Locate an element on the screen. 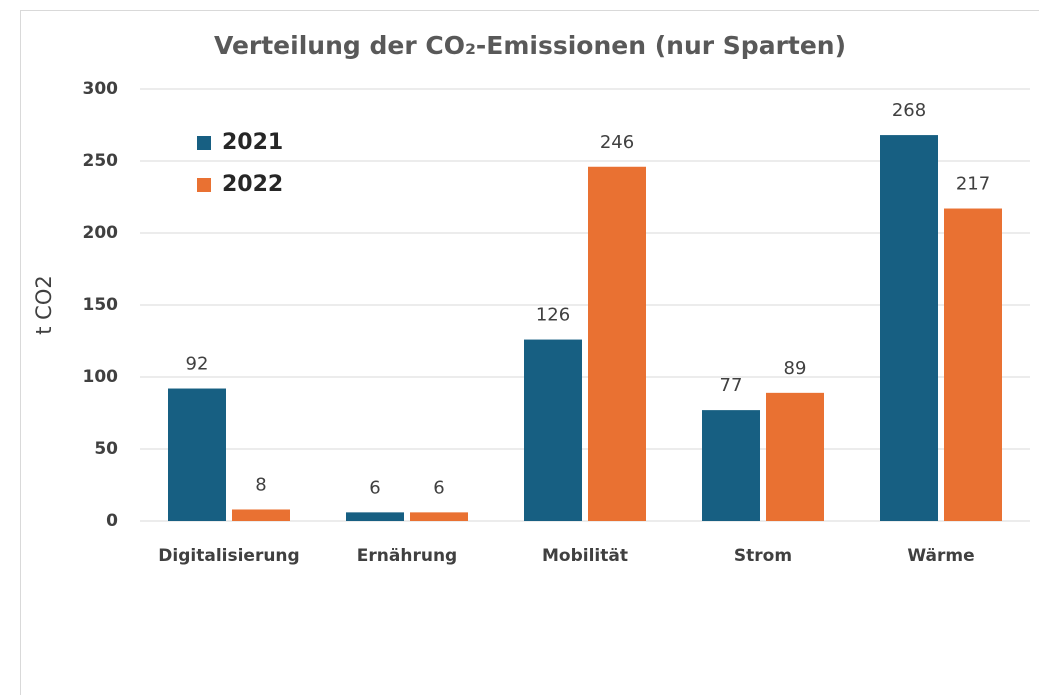 This screenshot has width=1039, height=695. value-label: 77 is located at coordinates (731, 385).